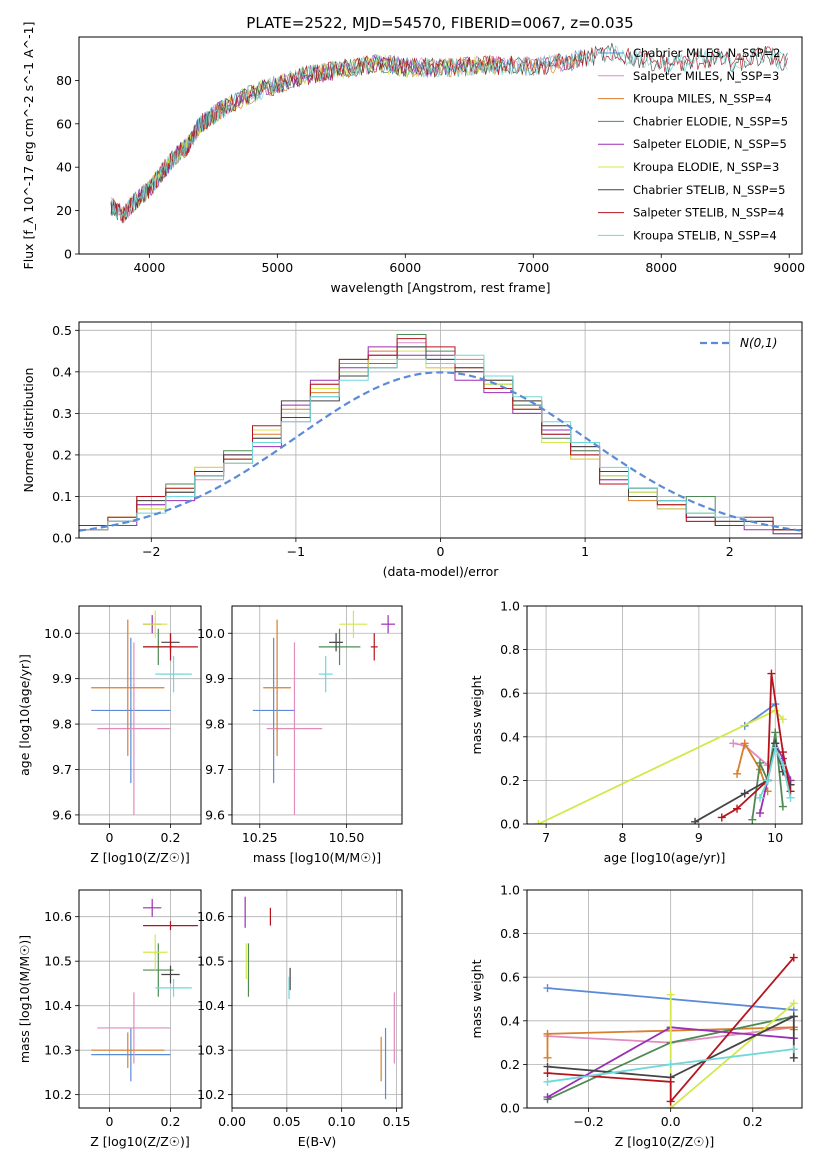 The image size is (819, 1170). Describe the element at coordinates (759, 813) in the screenshot. I see `weight-marker-salpeter-elodie` at that location.